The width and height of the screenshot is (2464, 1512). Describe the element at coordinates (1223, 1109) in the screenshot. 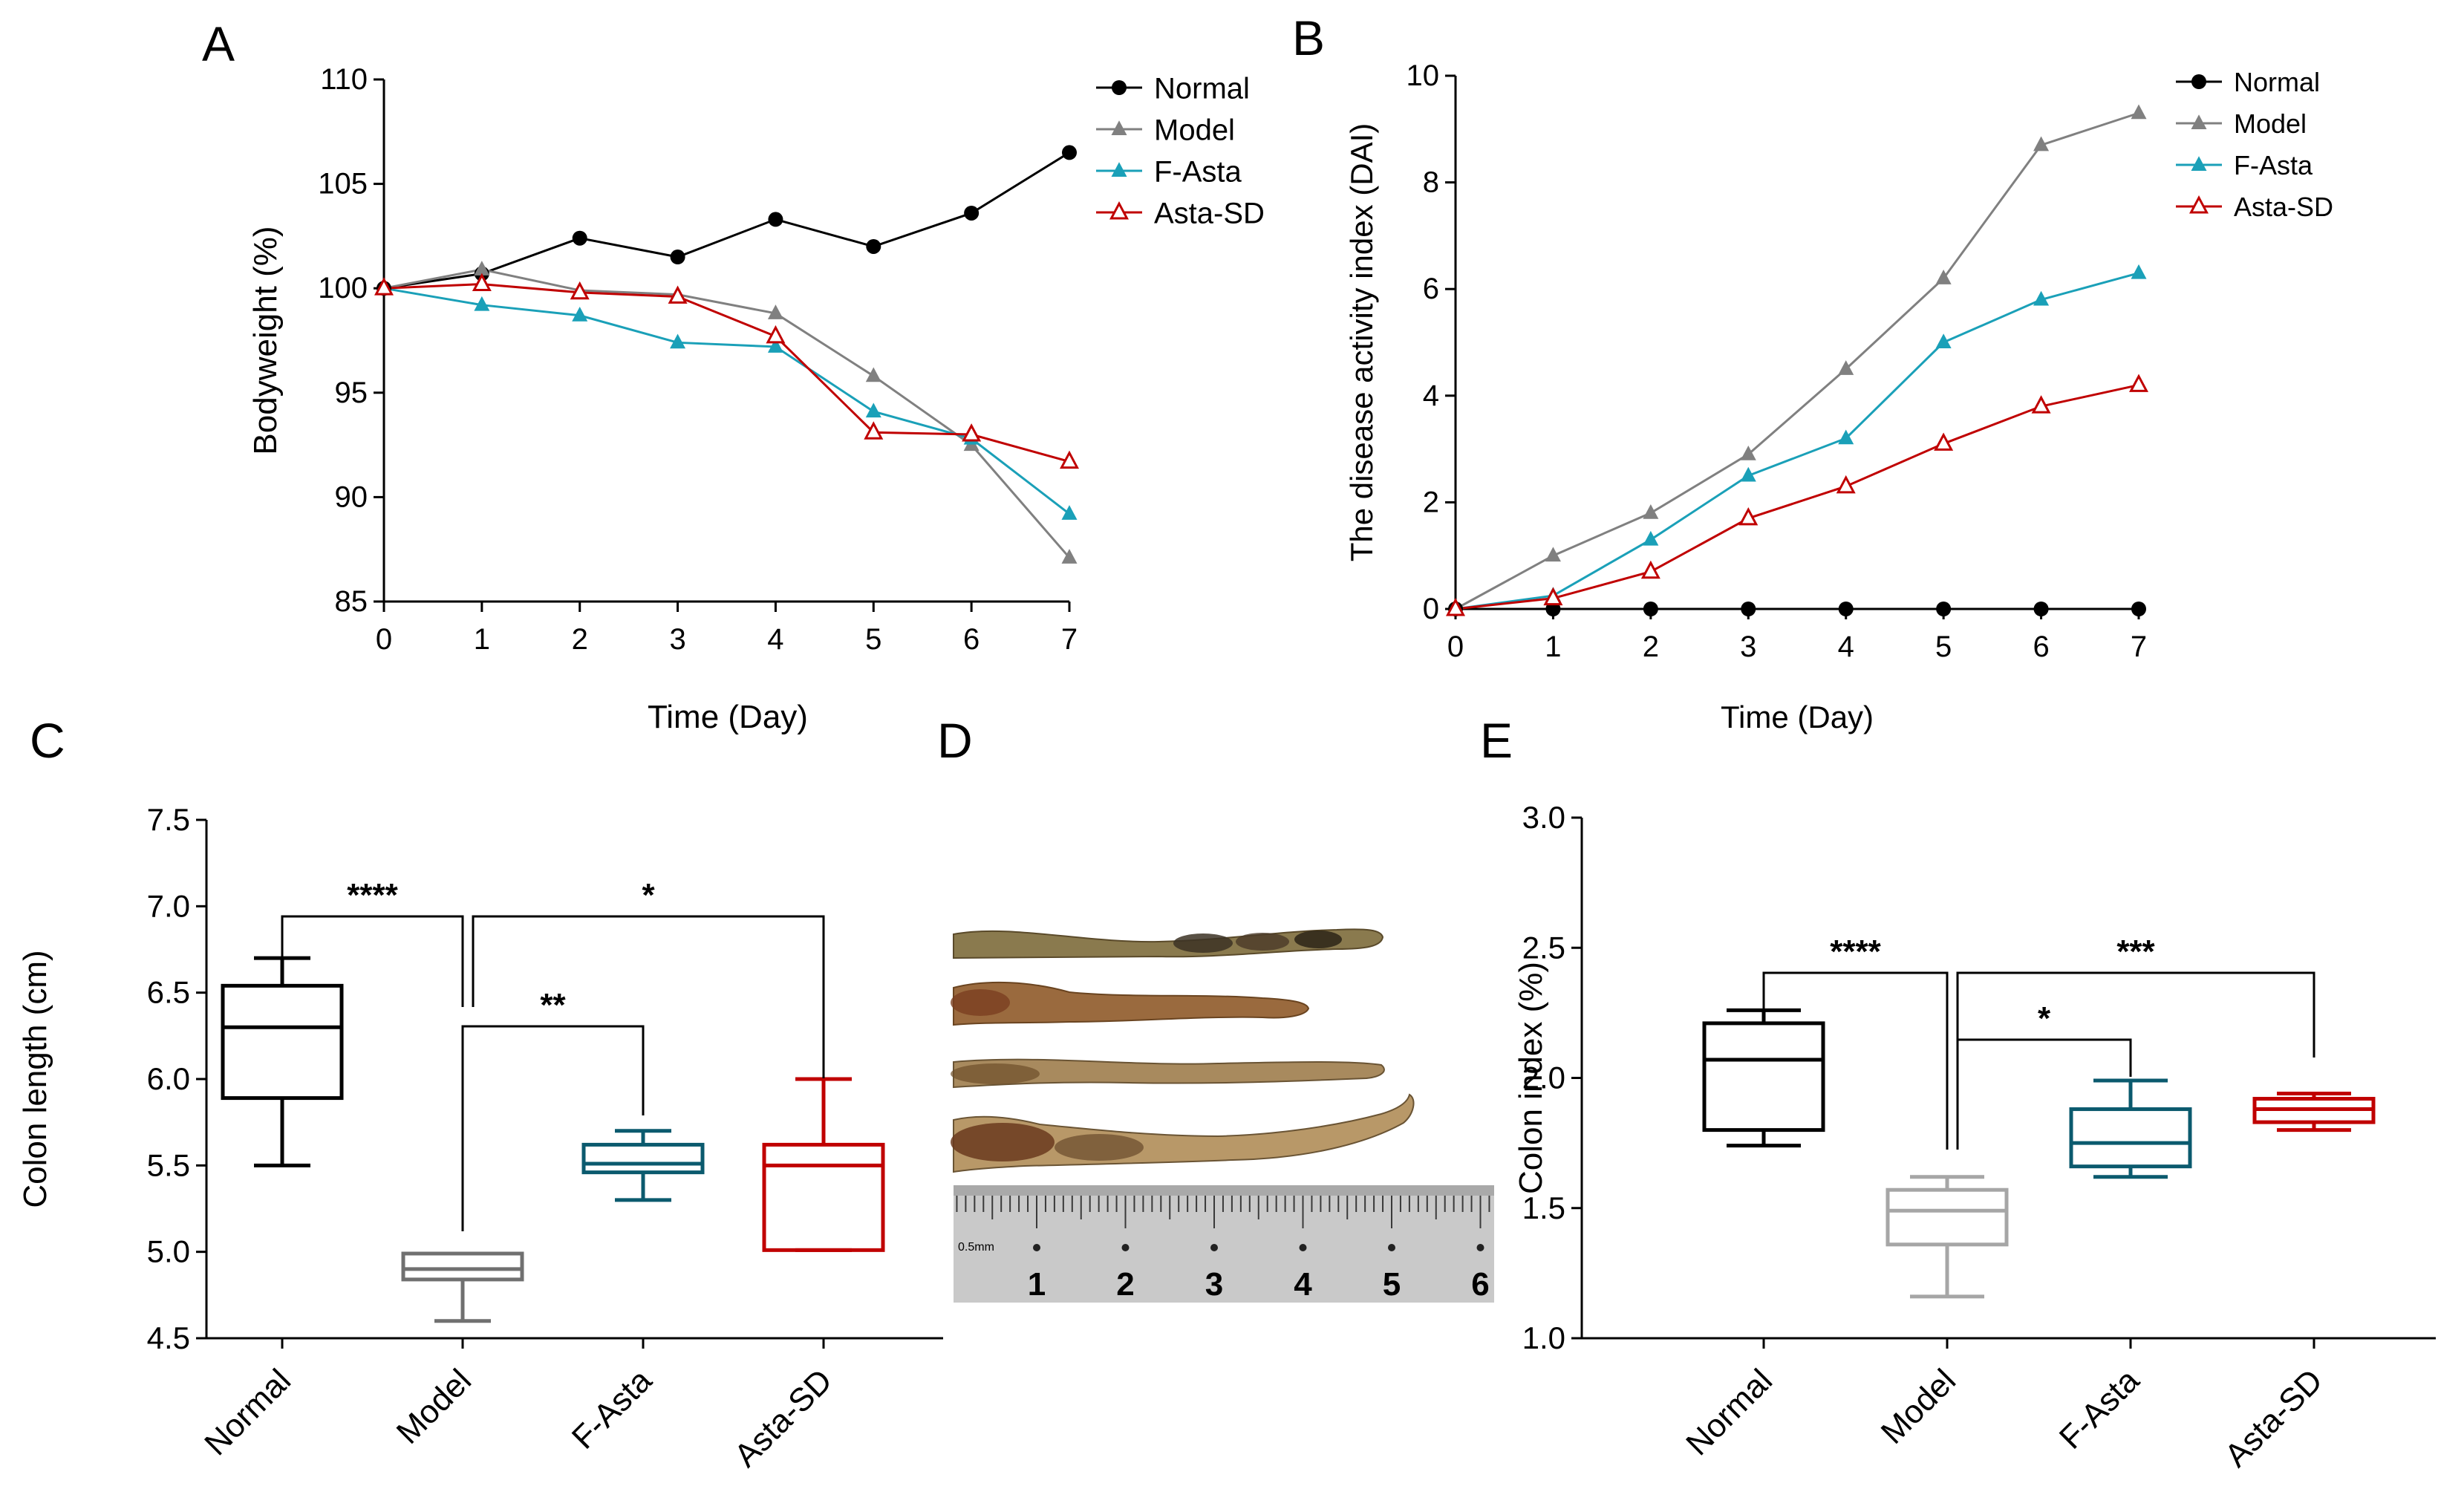

I see `colon-photo: 0.5mm 1 2 3 4 5 6` at that location.